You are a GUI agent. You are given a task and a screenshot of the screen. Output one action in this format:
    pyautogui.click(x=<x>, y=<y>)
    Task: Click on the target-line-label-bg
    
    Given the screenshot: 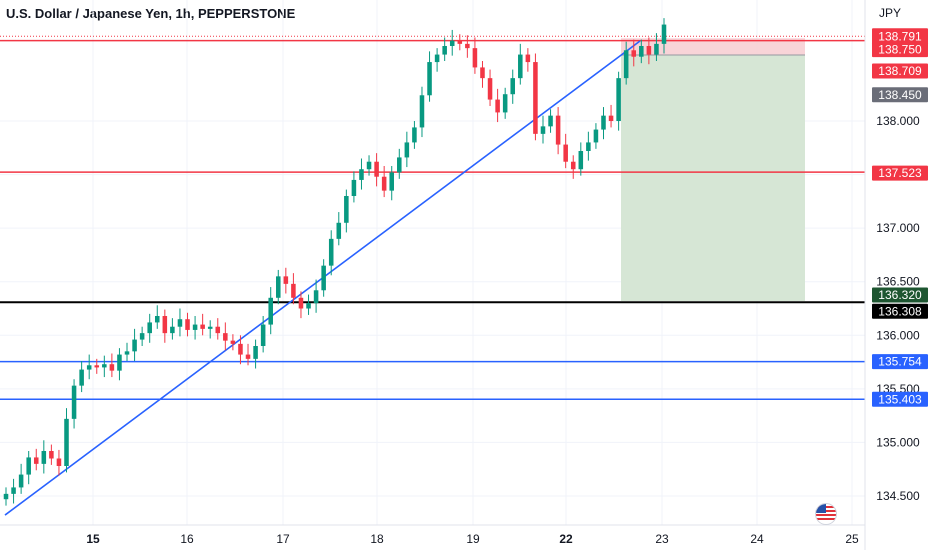 What is the action you would take?
    pyautogui.click(x=900, y=95)
    